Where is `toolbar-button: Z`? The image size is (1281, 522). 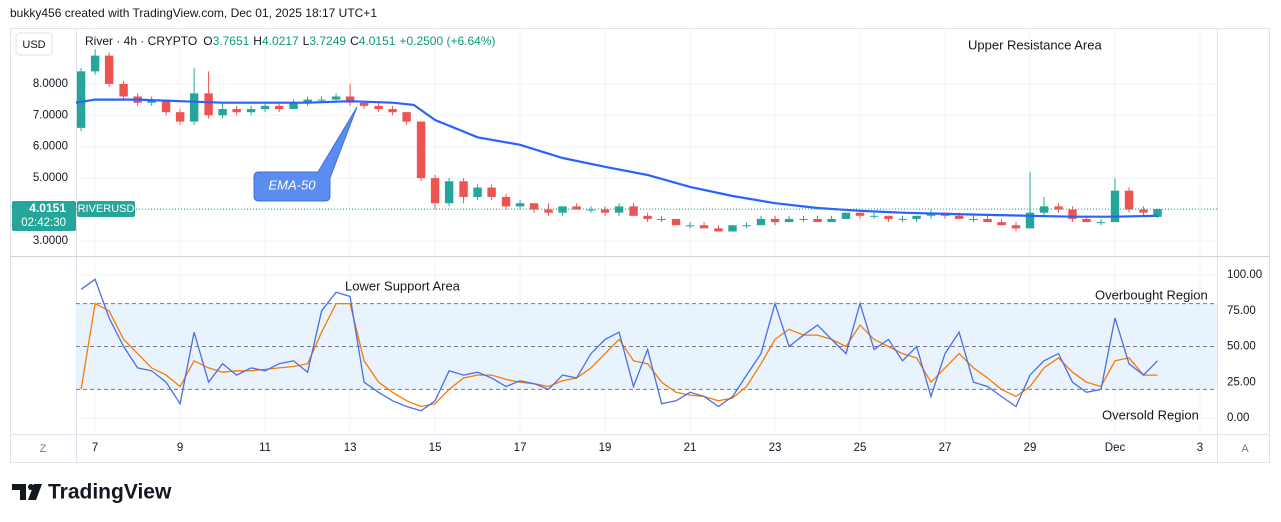
toolbar-button: Z is located at coordinates (43, 449).